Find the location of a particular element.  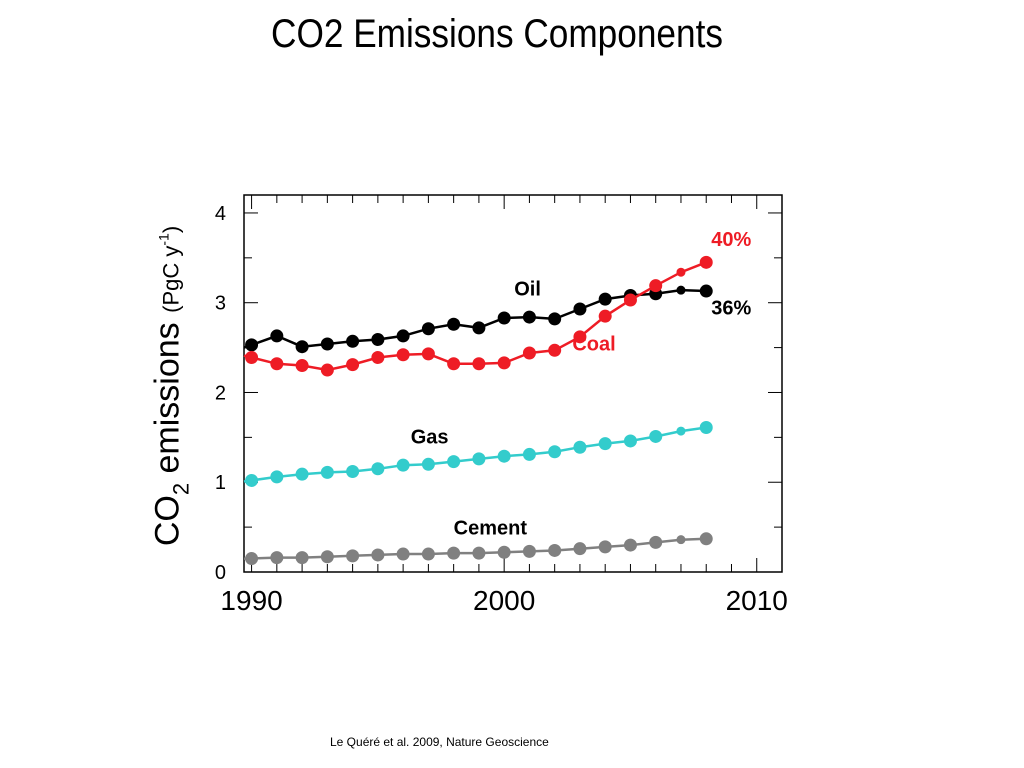

coal-line is located at coordinates (475, 316).